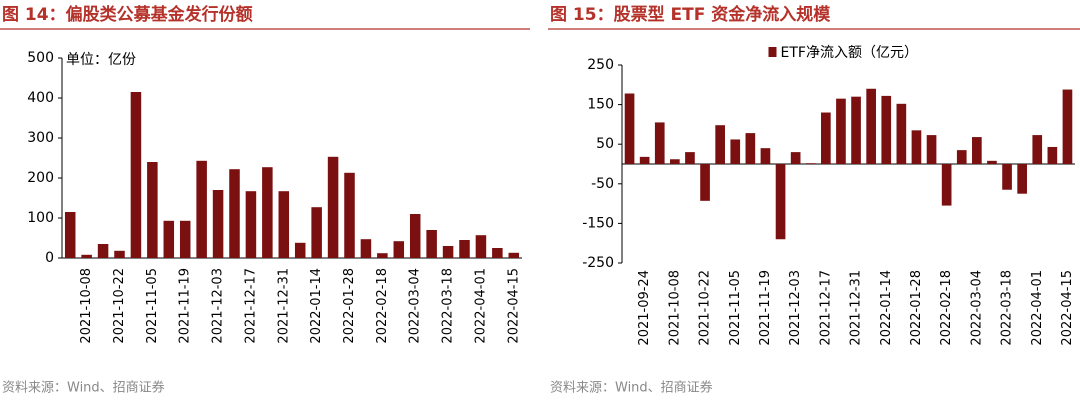 This screenshot has width=1080, height=400. Describe the element at coordinates (690, 14) in the screenshot. I see `chart-title: 图 15：股票型 ETF 资金净流入规模` at that location.